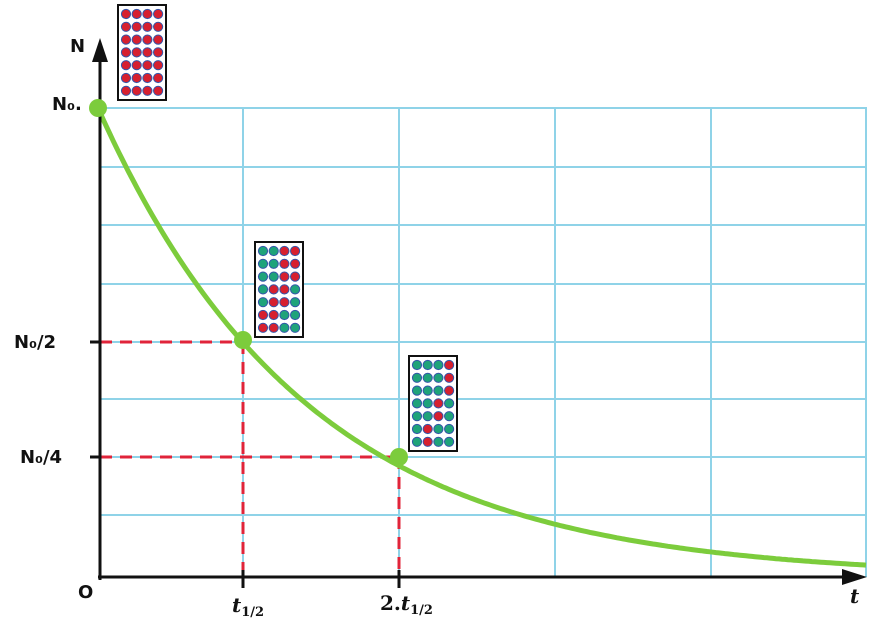  Describe the element at coordinates (41, 457) in the screenshot. I see `y-tick-label: N₀/4` at that location.